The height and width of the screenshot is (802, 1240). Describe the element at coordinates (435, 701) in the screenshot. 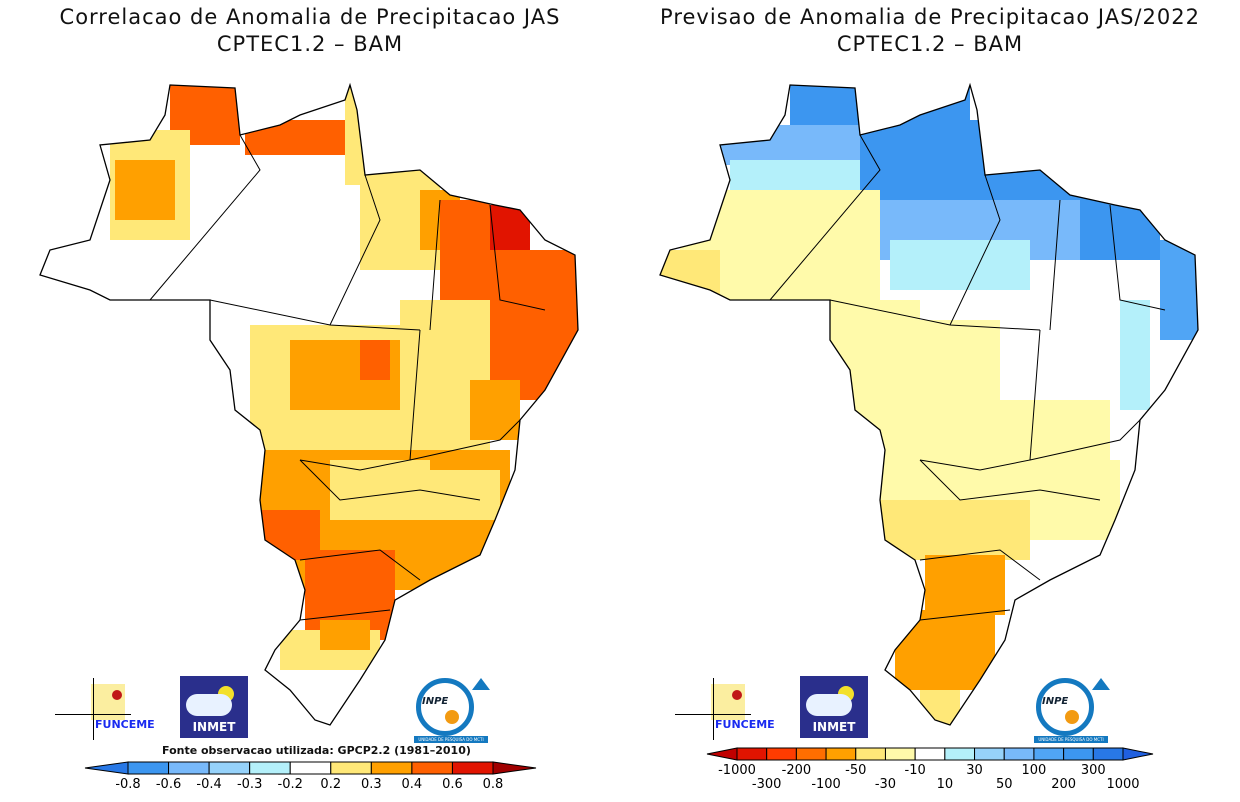

I see `inpe-label: INPE` at that location.